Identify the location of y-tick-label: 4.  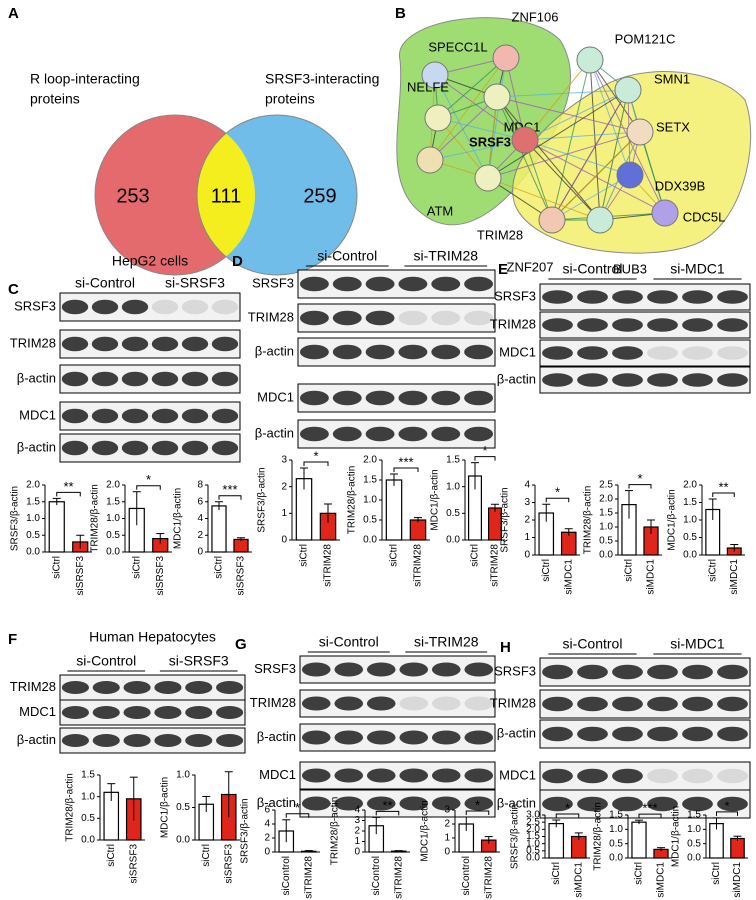
(527, 485).